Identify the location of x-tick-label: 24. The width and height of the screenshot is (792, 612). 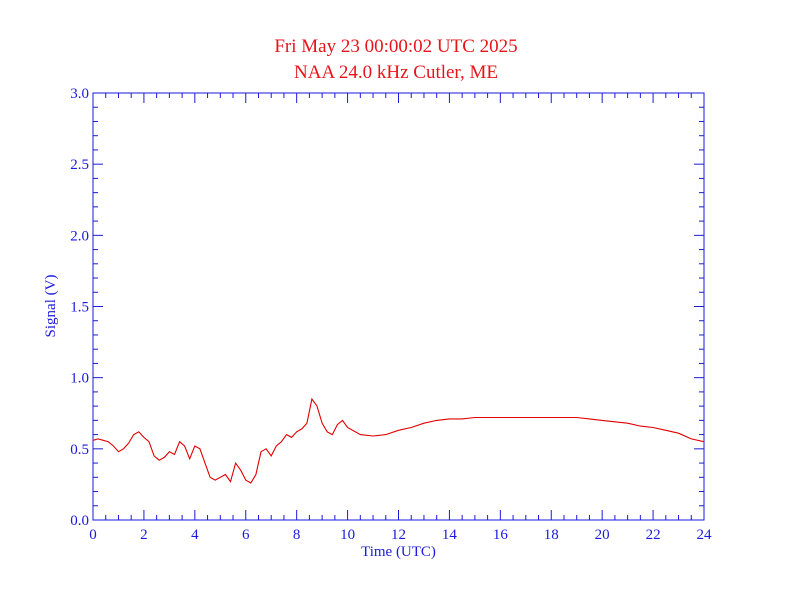
(705, 535).